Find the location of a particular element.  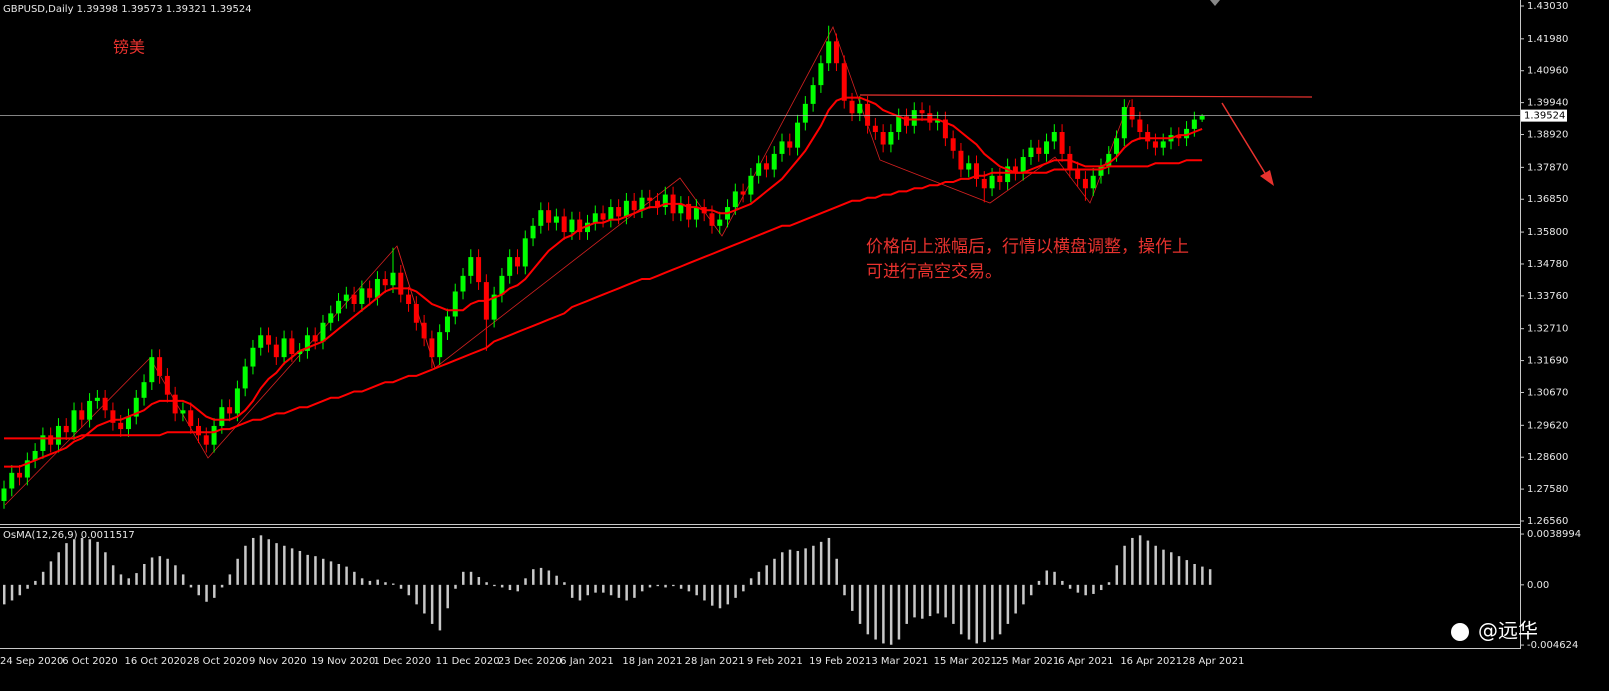

x-tick-label: 25 Mar 2021 is located at coordinates (1027, 661).